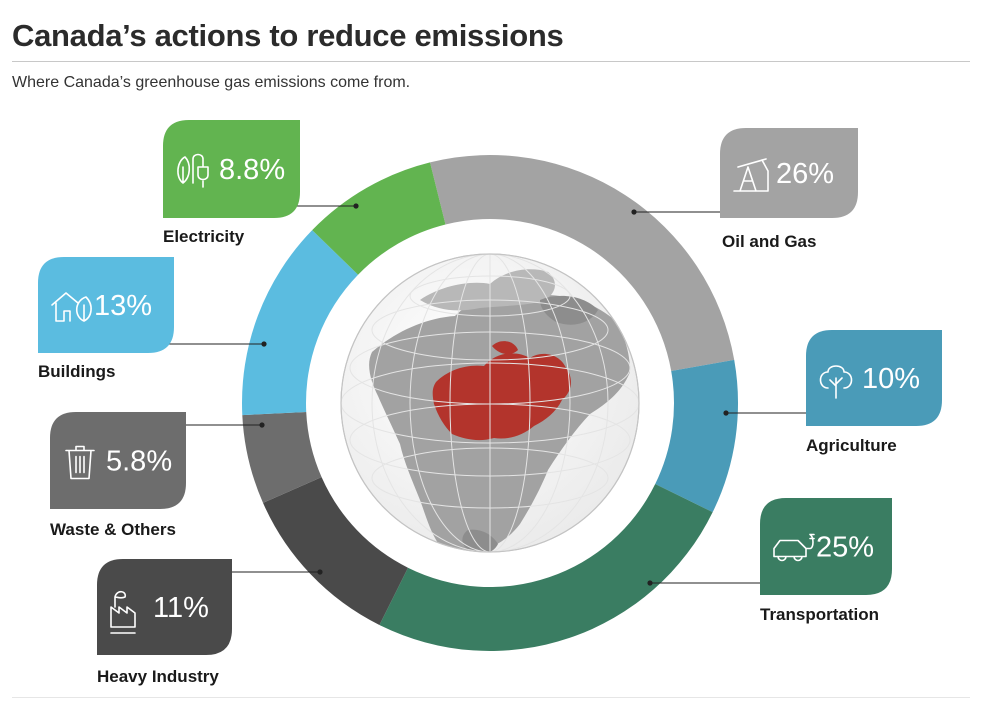  What do you see at coordinates (320, 572) in the screenshot?
I see `leader-dot-heavy-industry` at bounding box center [320, 572].